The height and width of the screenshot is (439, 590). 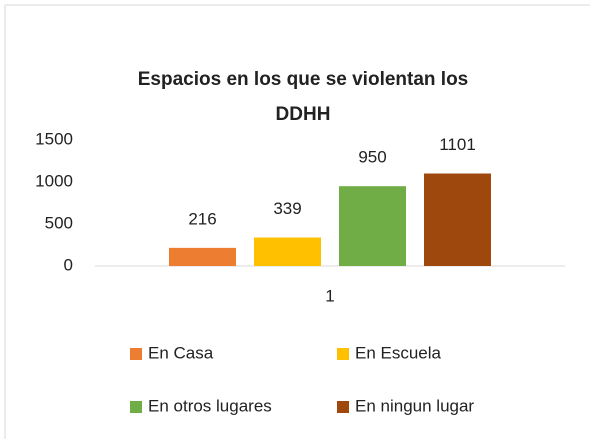 I want to click on y-tick-label: 500, so click(x=59, y=222).